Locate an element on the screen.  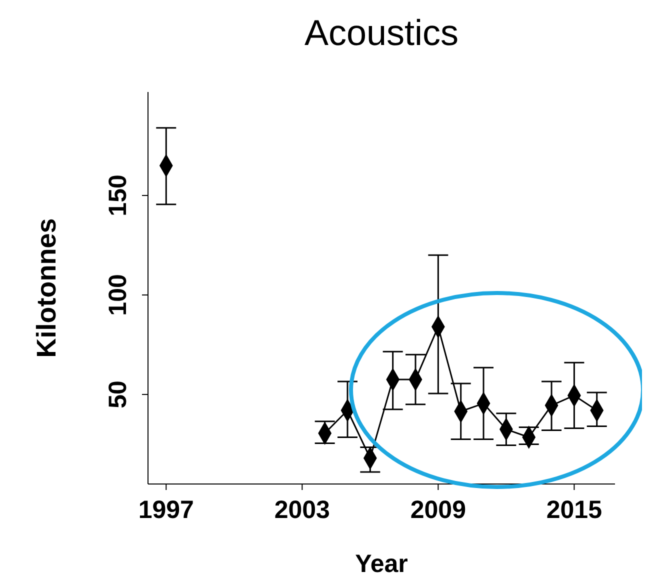
x-tick-label: 2015 is located at coordinates (574, 510).